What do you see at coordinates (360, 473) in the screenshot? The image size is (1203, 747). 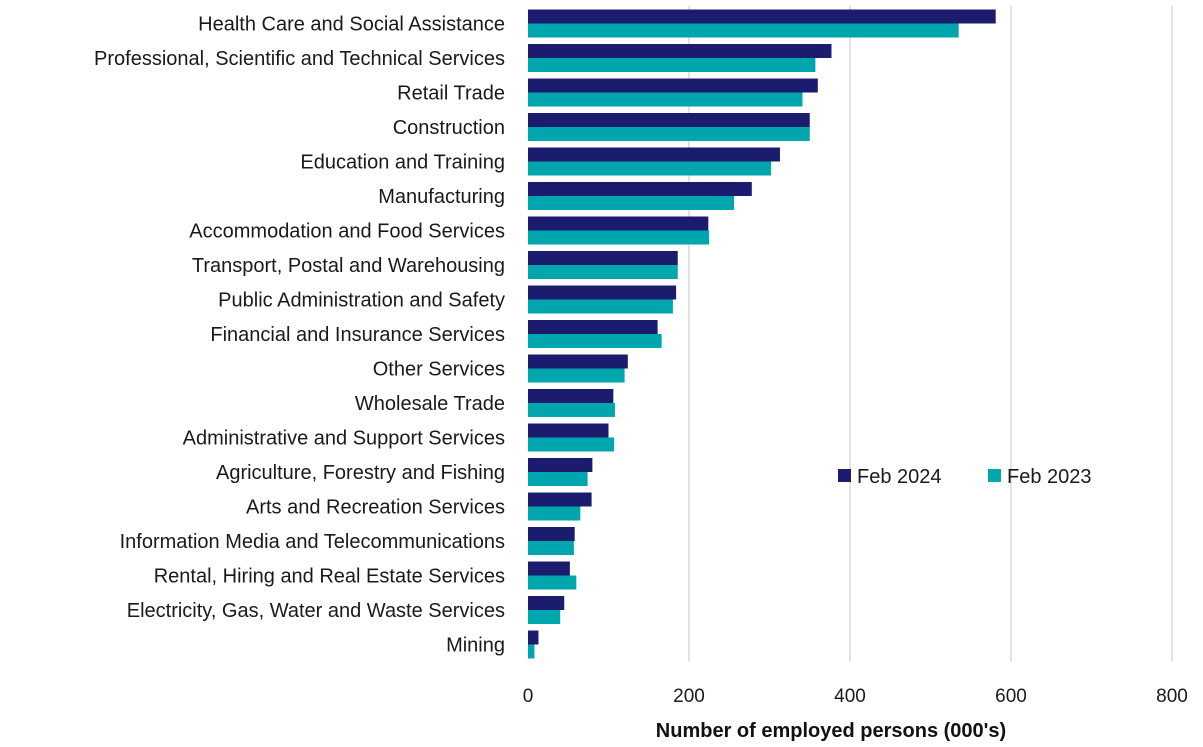 I see `category-label: Agriculture, Forestry and Fishing` at bounding box center [360, 473].